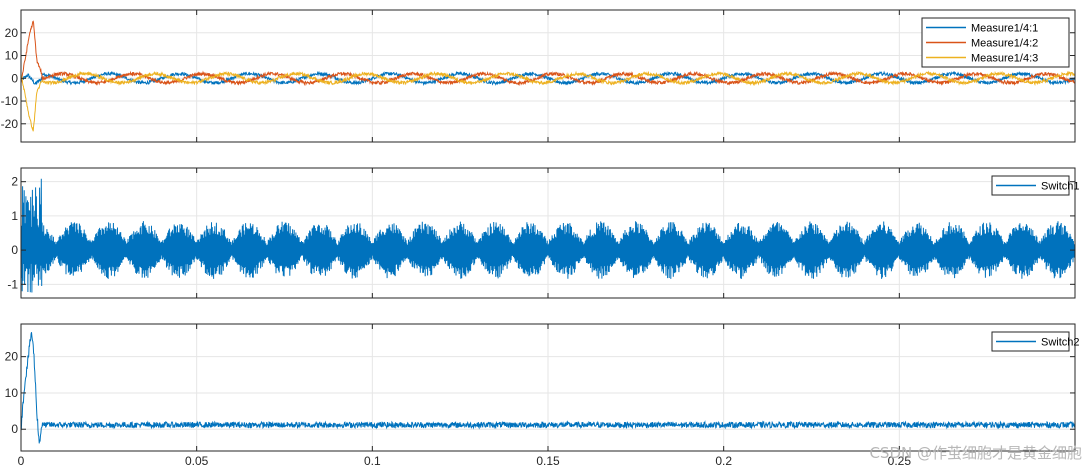 The height and width of the screenshot is (471, 1090). Describe the element at coordinates (1004, 59) in the screenshot. I see `legend-label: Measure1/4:3` at that location.